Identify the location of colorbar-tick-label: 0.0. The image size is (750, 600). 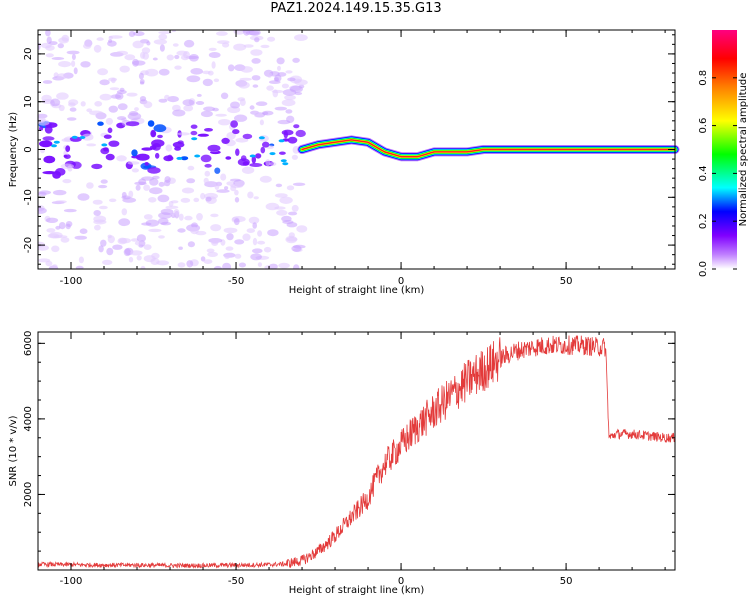
(703, 269).